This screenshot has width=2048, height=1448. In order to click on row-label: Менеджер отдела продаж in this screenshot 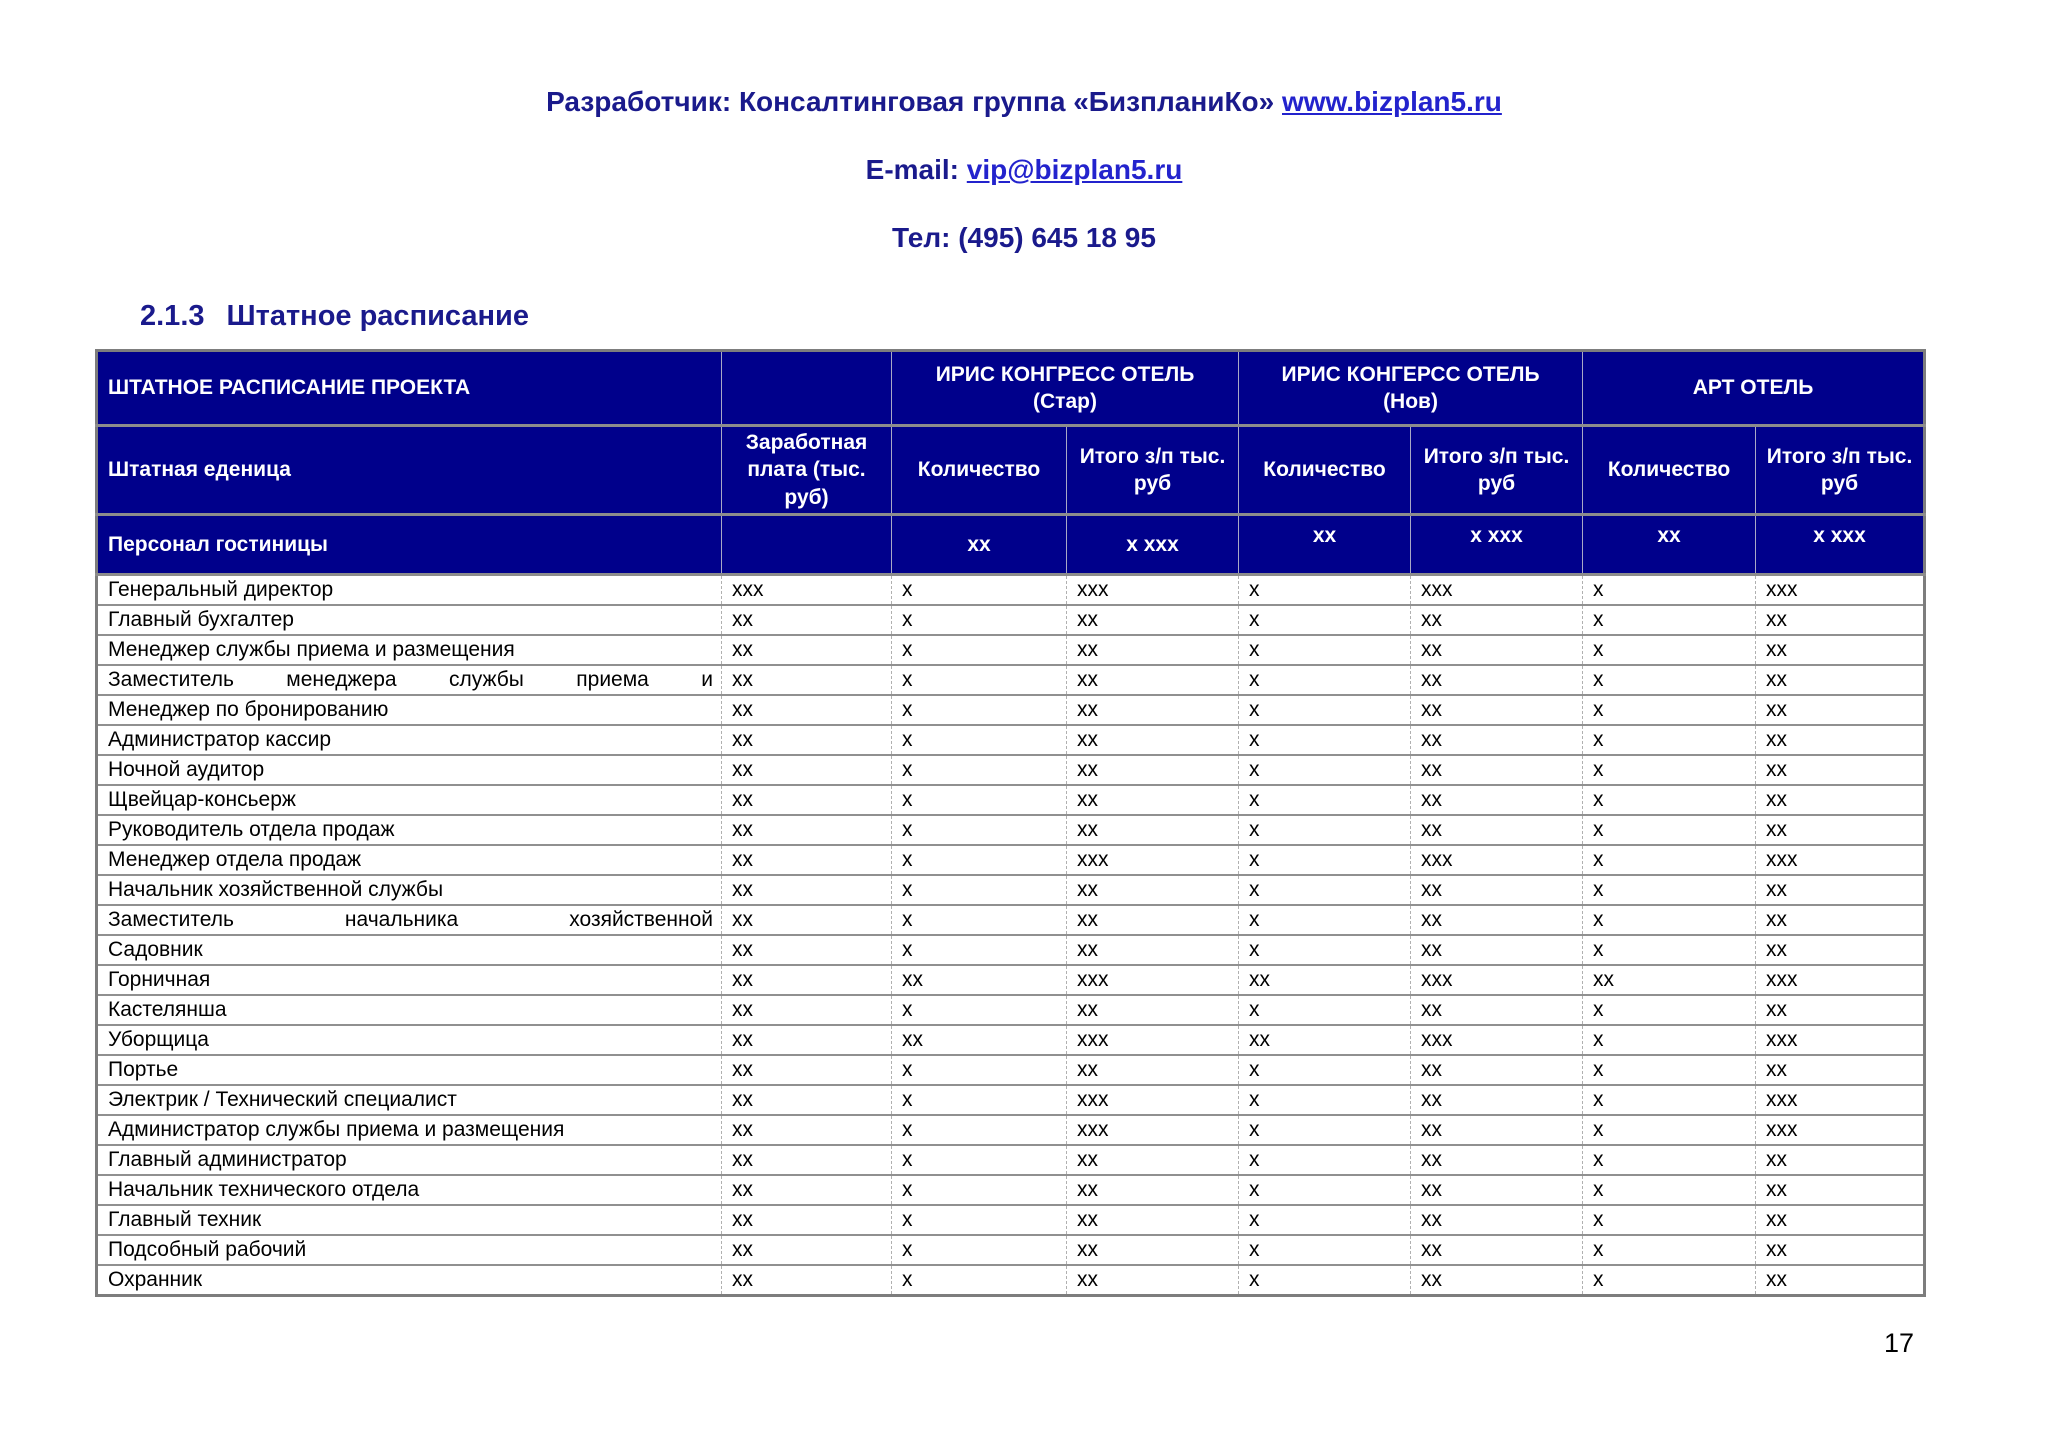, I will do `click(409, 859)`.